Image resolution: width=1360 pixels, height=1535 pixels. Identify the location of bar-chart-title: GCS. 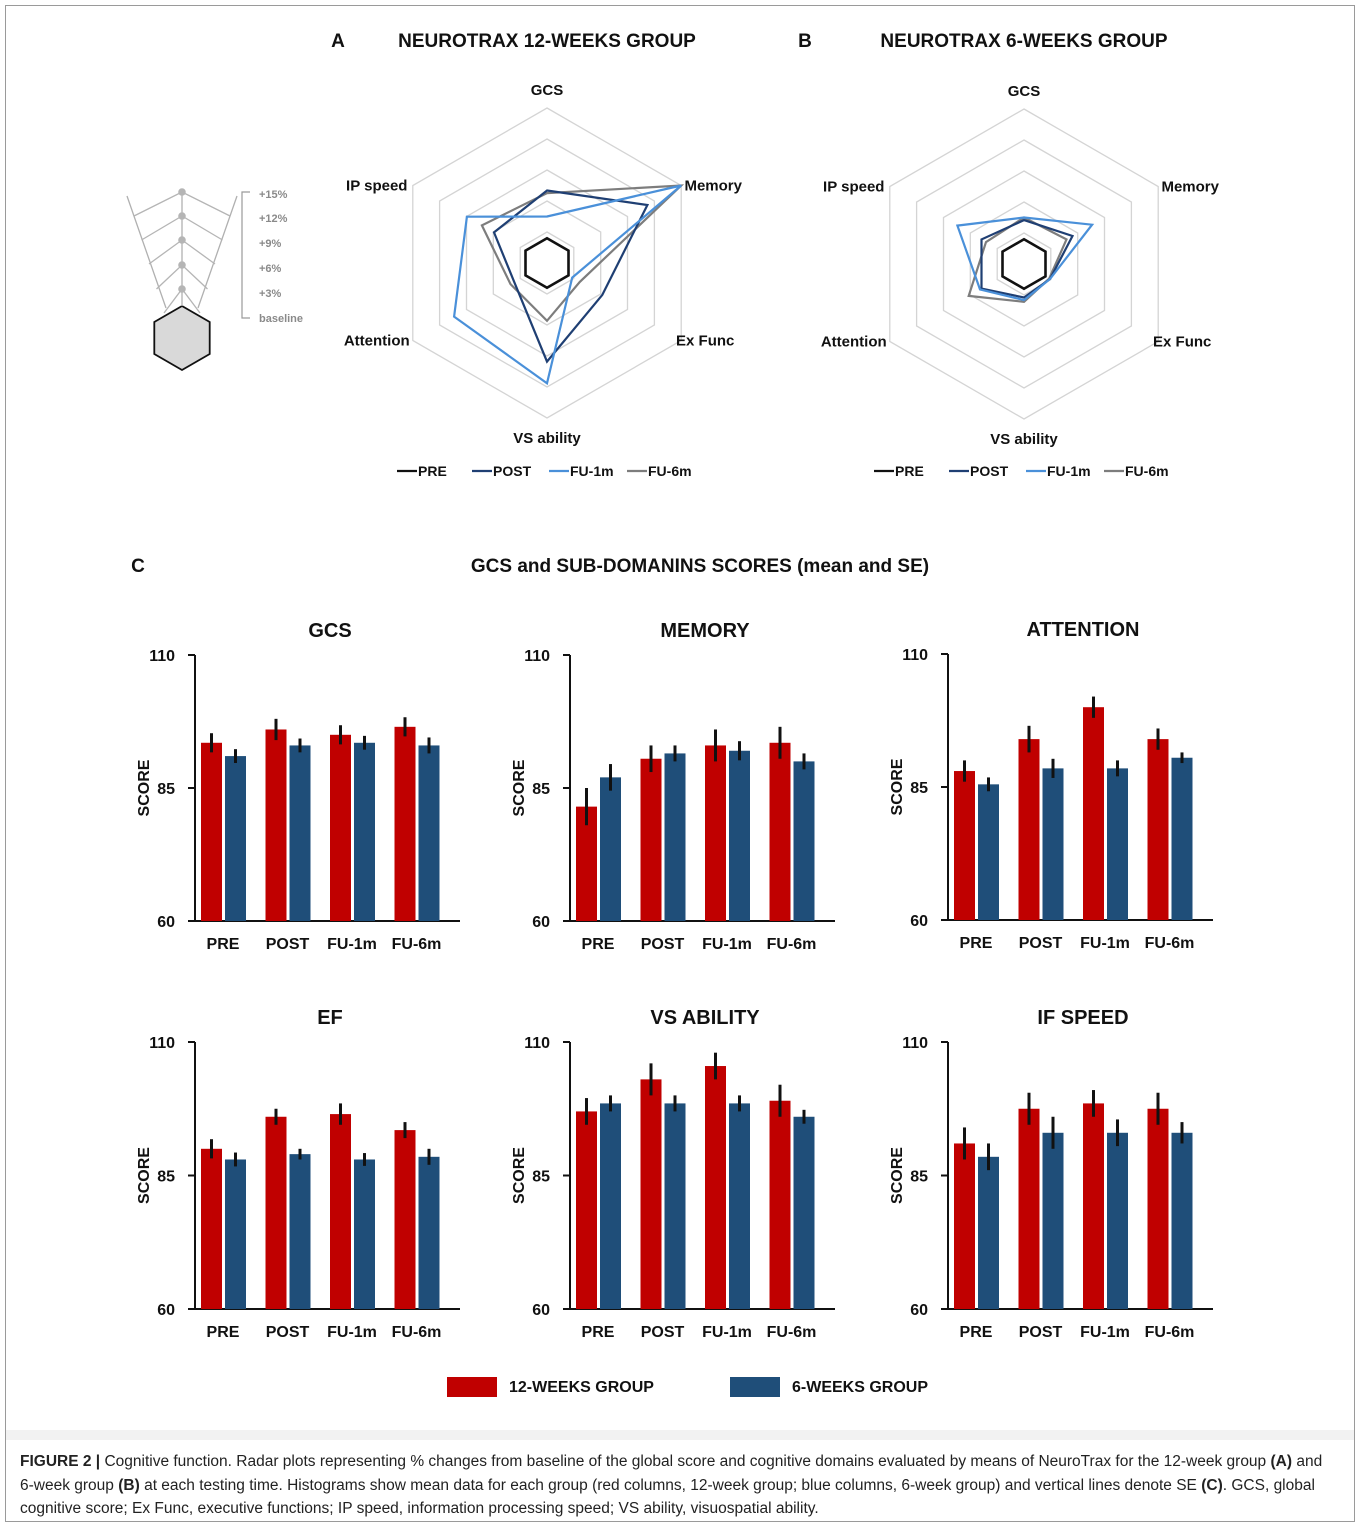
(329, 631).